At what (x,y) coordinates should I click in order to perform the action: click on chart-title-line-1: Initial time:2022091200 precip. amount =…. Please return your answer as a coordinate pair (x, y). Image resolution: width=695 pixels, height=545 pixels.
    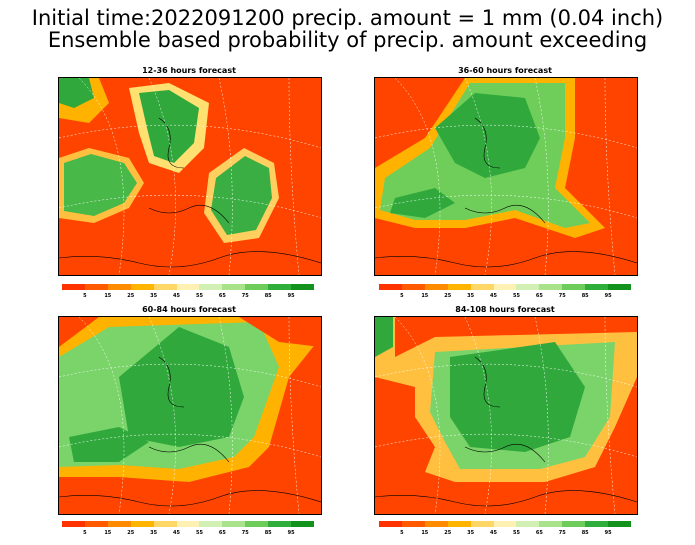
    Looking at the image, I should click on (347, 18).